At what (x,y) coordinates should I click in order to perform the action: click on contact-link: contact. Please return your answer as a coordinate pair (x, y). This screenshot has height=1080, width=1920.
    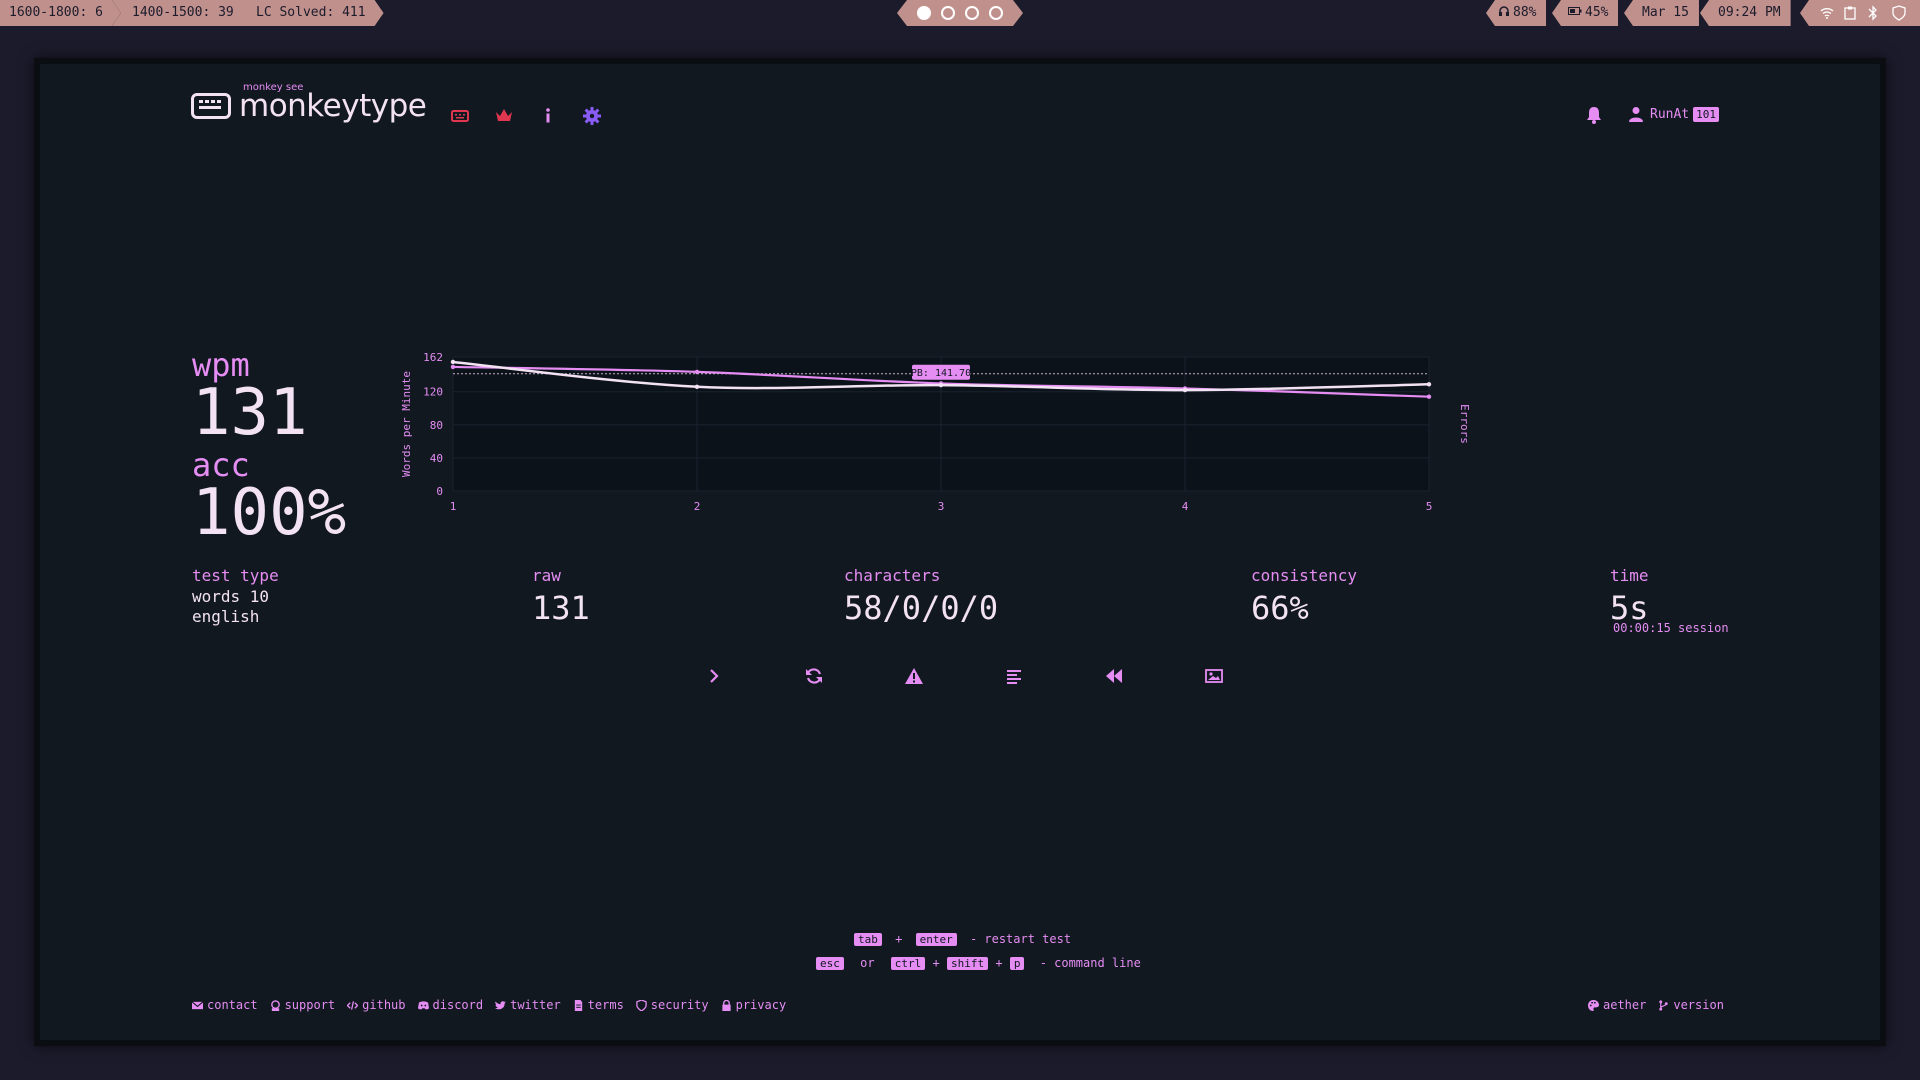
    Looking at the image, I should click on (225, 1005).